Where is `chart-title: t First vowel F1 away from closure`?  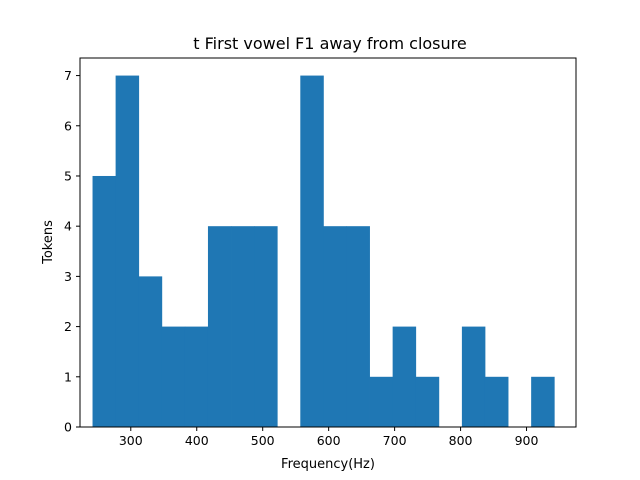 chart-title: t First vowel F1 away from closure is located at coordinates (329, 43).